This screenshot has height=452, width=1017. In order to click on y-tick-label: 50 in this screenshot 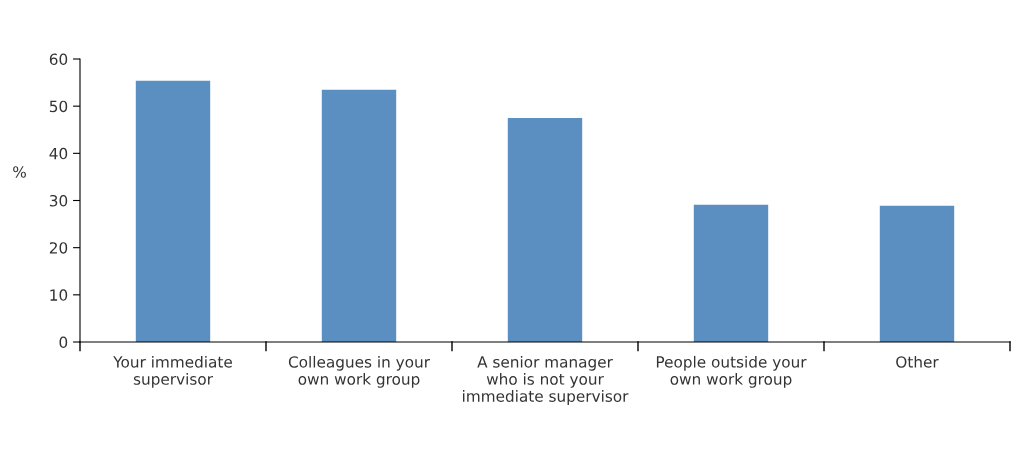, I will do `click(58, 106)`.